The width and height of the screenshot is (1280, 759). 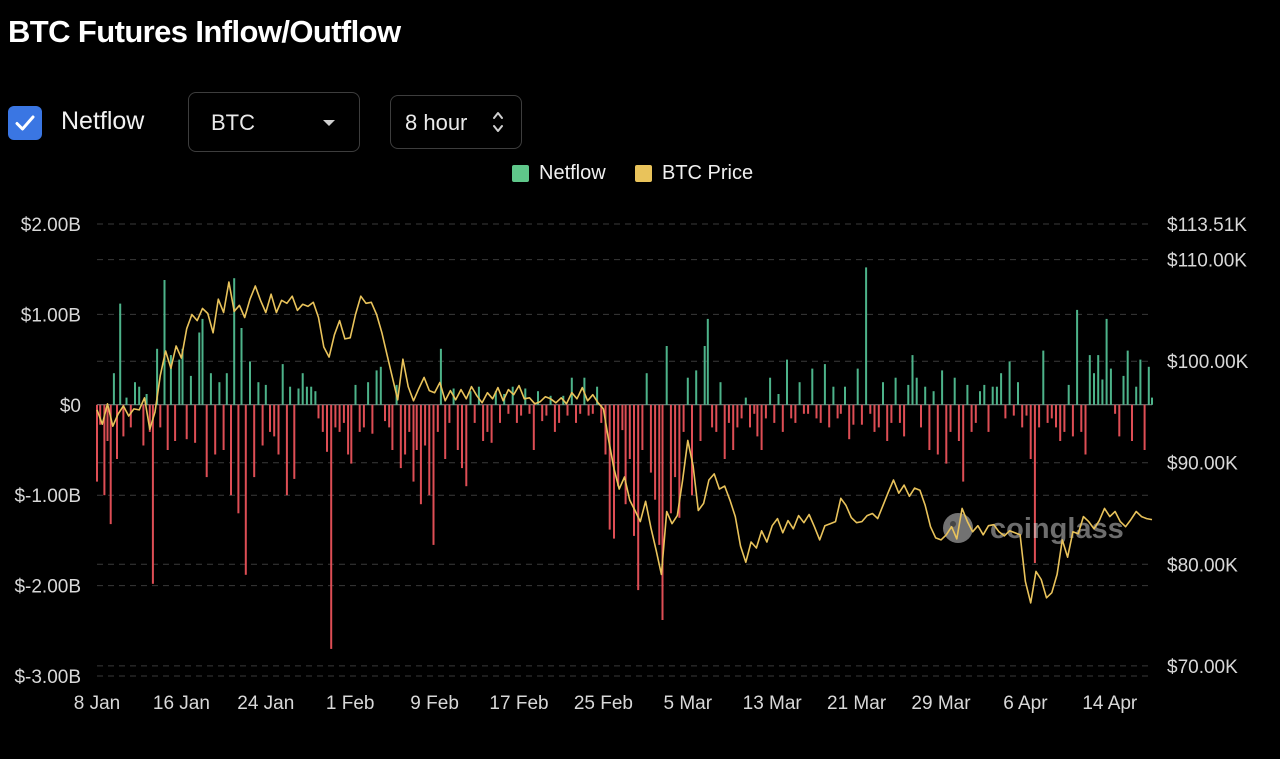 I want to click on coin-select: BTC, so click(x=274, y=122).